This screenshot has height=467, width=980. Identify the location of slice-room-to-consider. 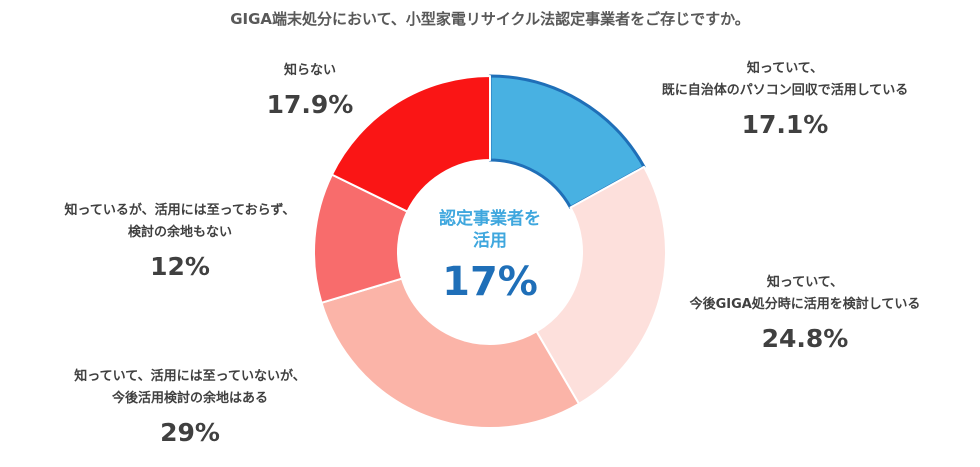
(450, 353).